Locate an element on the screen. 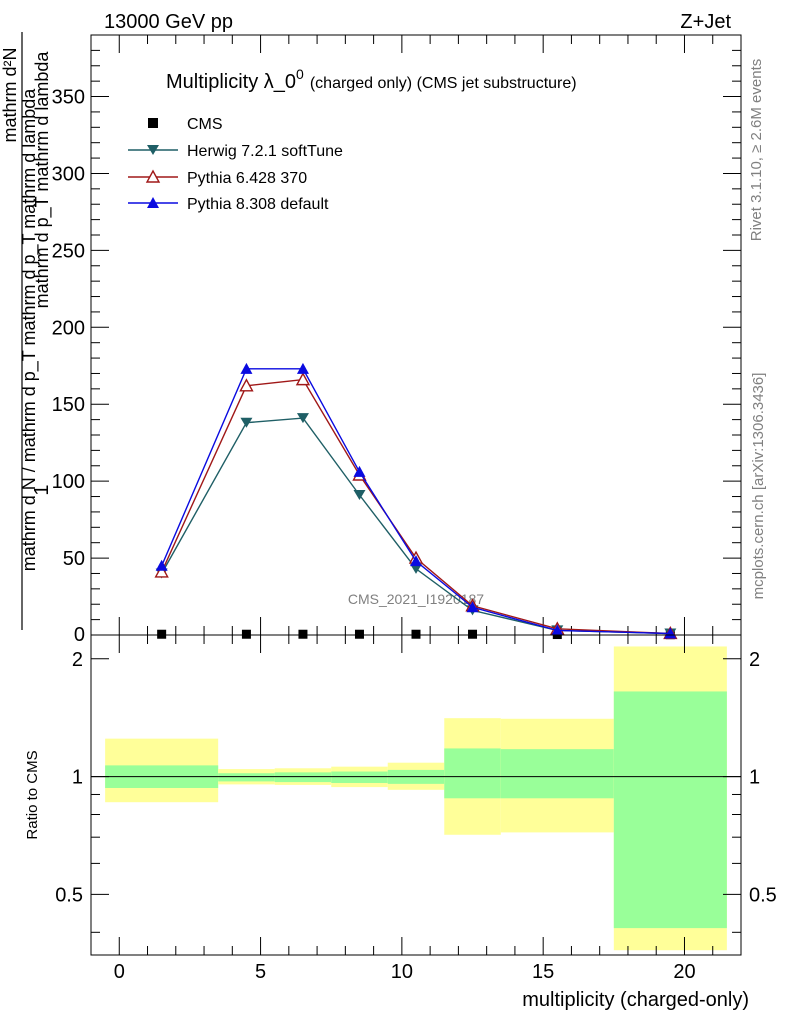 This screenshot has height=1024, width=786. legend-herwig-label: Herwig 7.2.1 softTune is located at coordinates (265, 151).